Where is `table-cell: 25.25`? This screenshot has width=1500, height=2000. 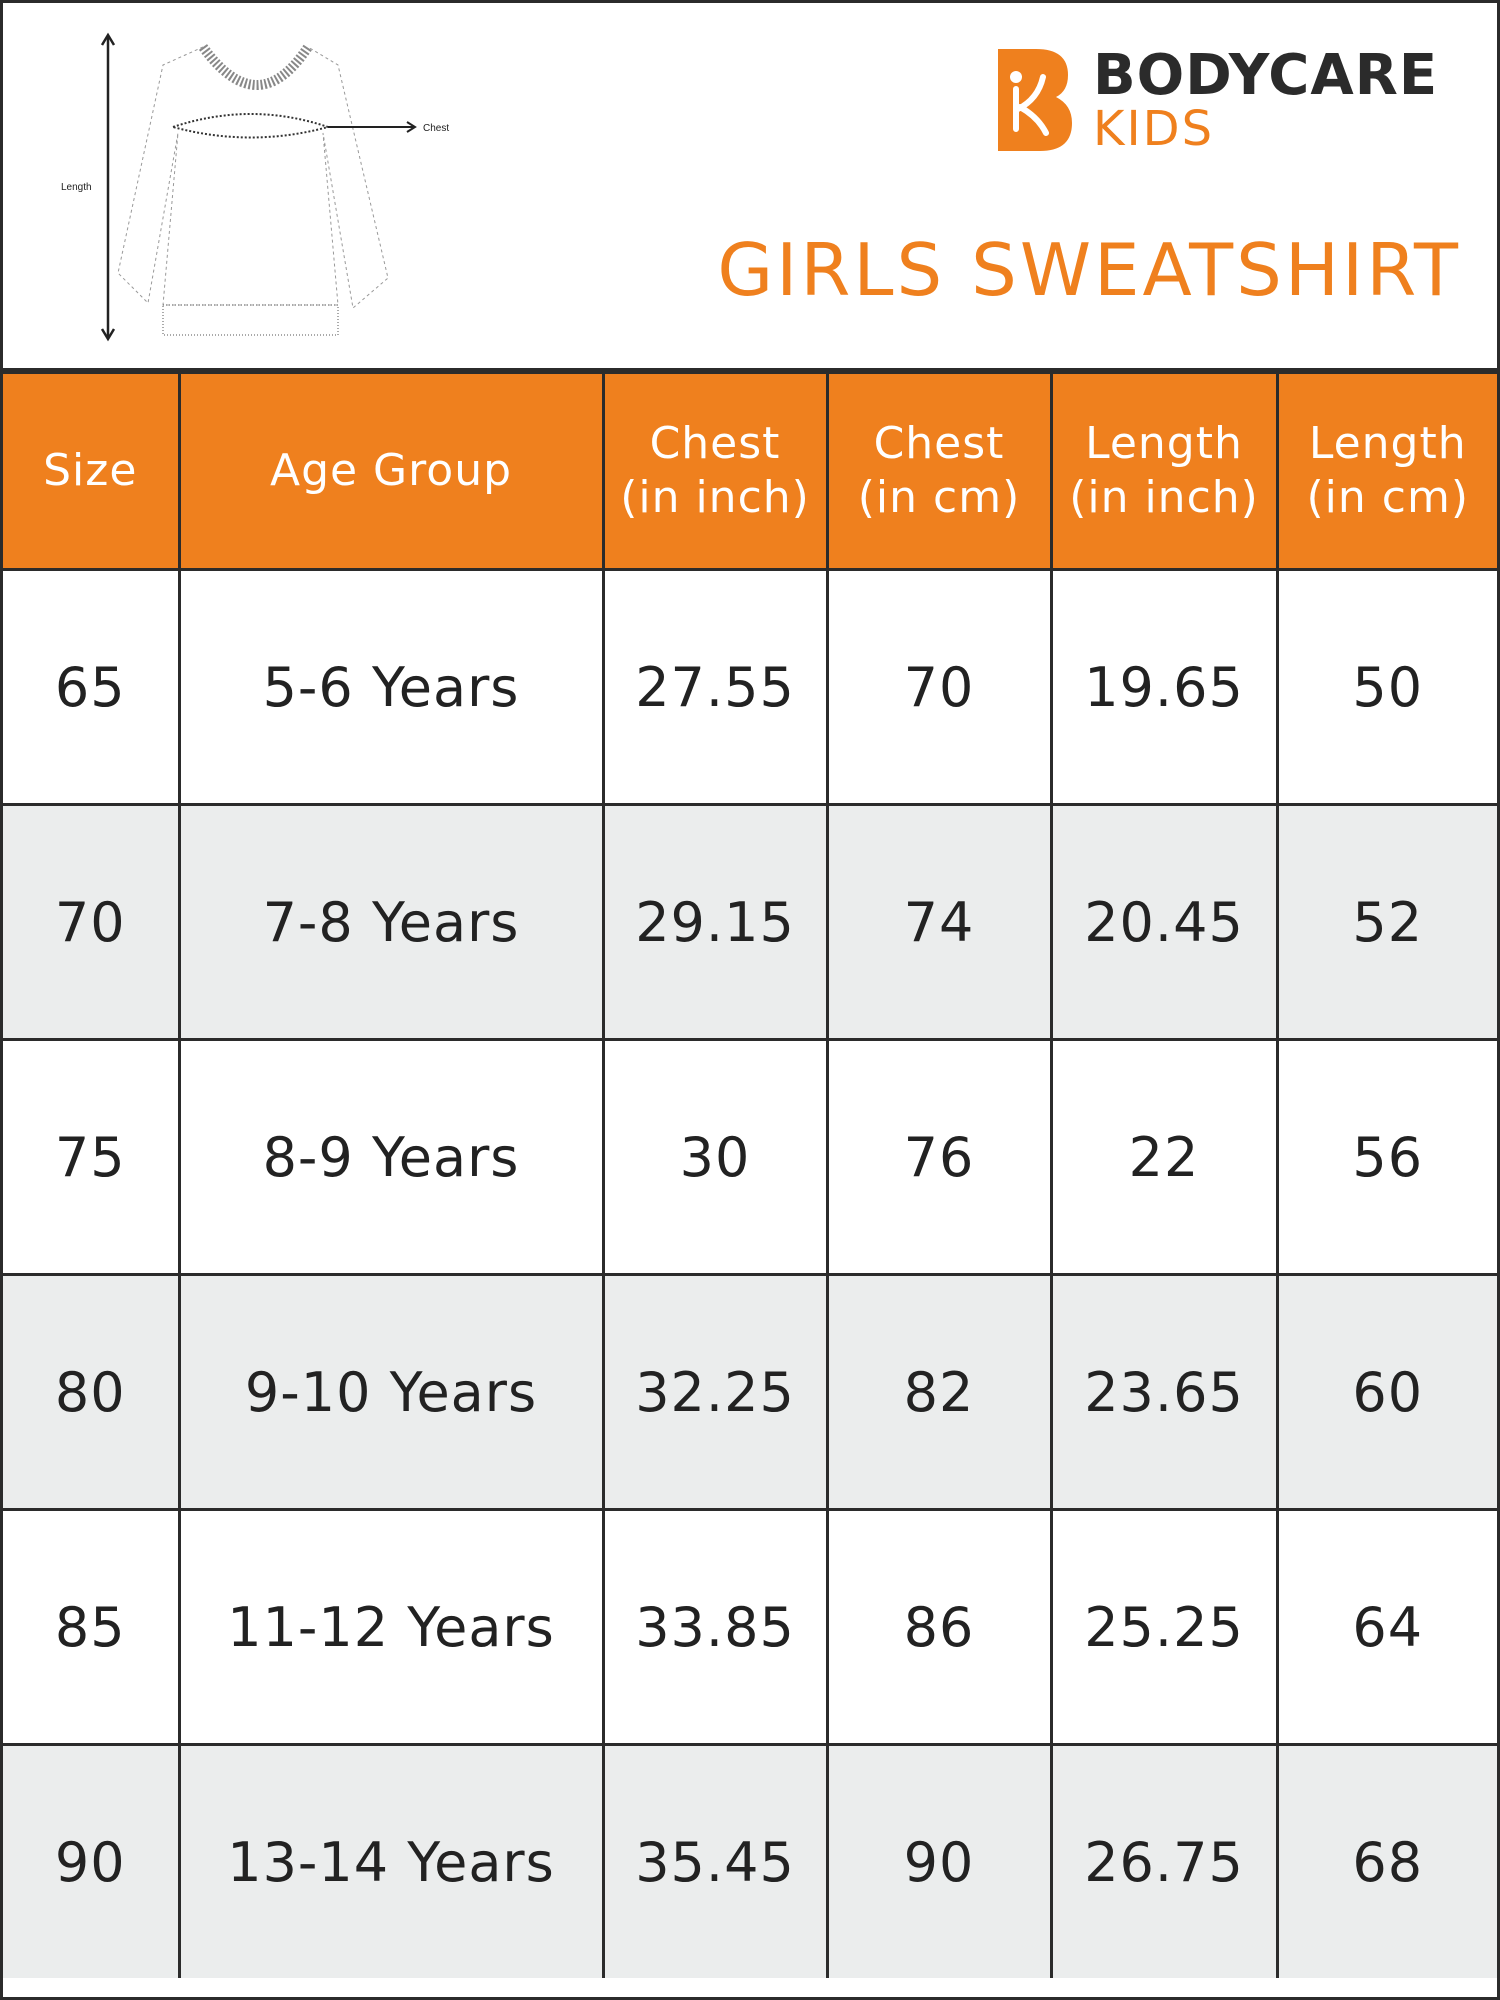
table-cell: 25.25 is located at coordinates (1164, 1627).